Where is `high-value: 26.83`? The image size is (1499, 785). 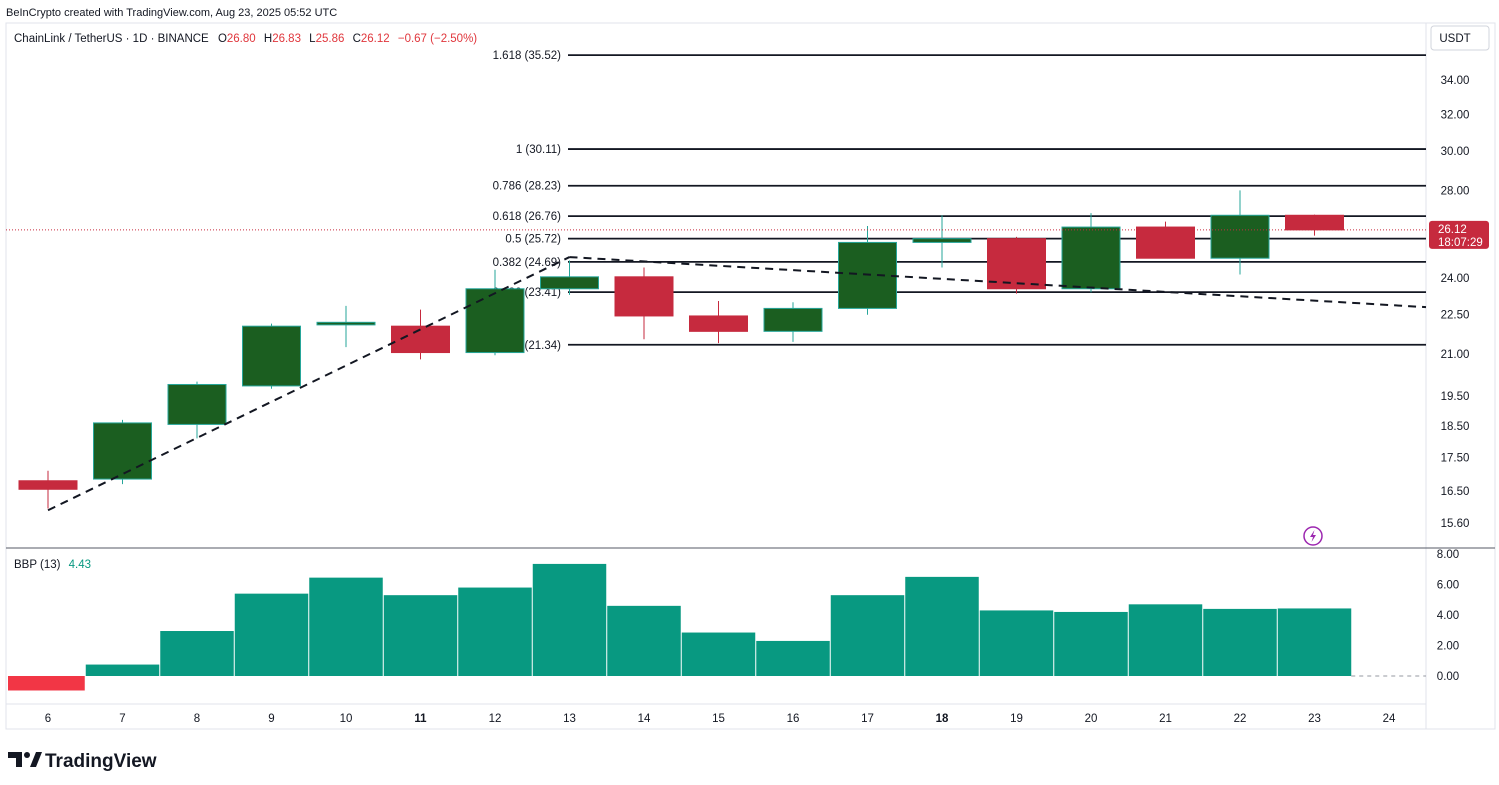
high-value: 26.83 is located at coordinates (286, 39).